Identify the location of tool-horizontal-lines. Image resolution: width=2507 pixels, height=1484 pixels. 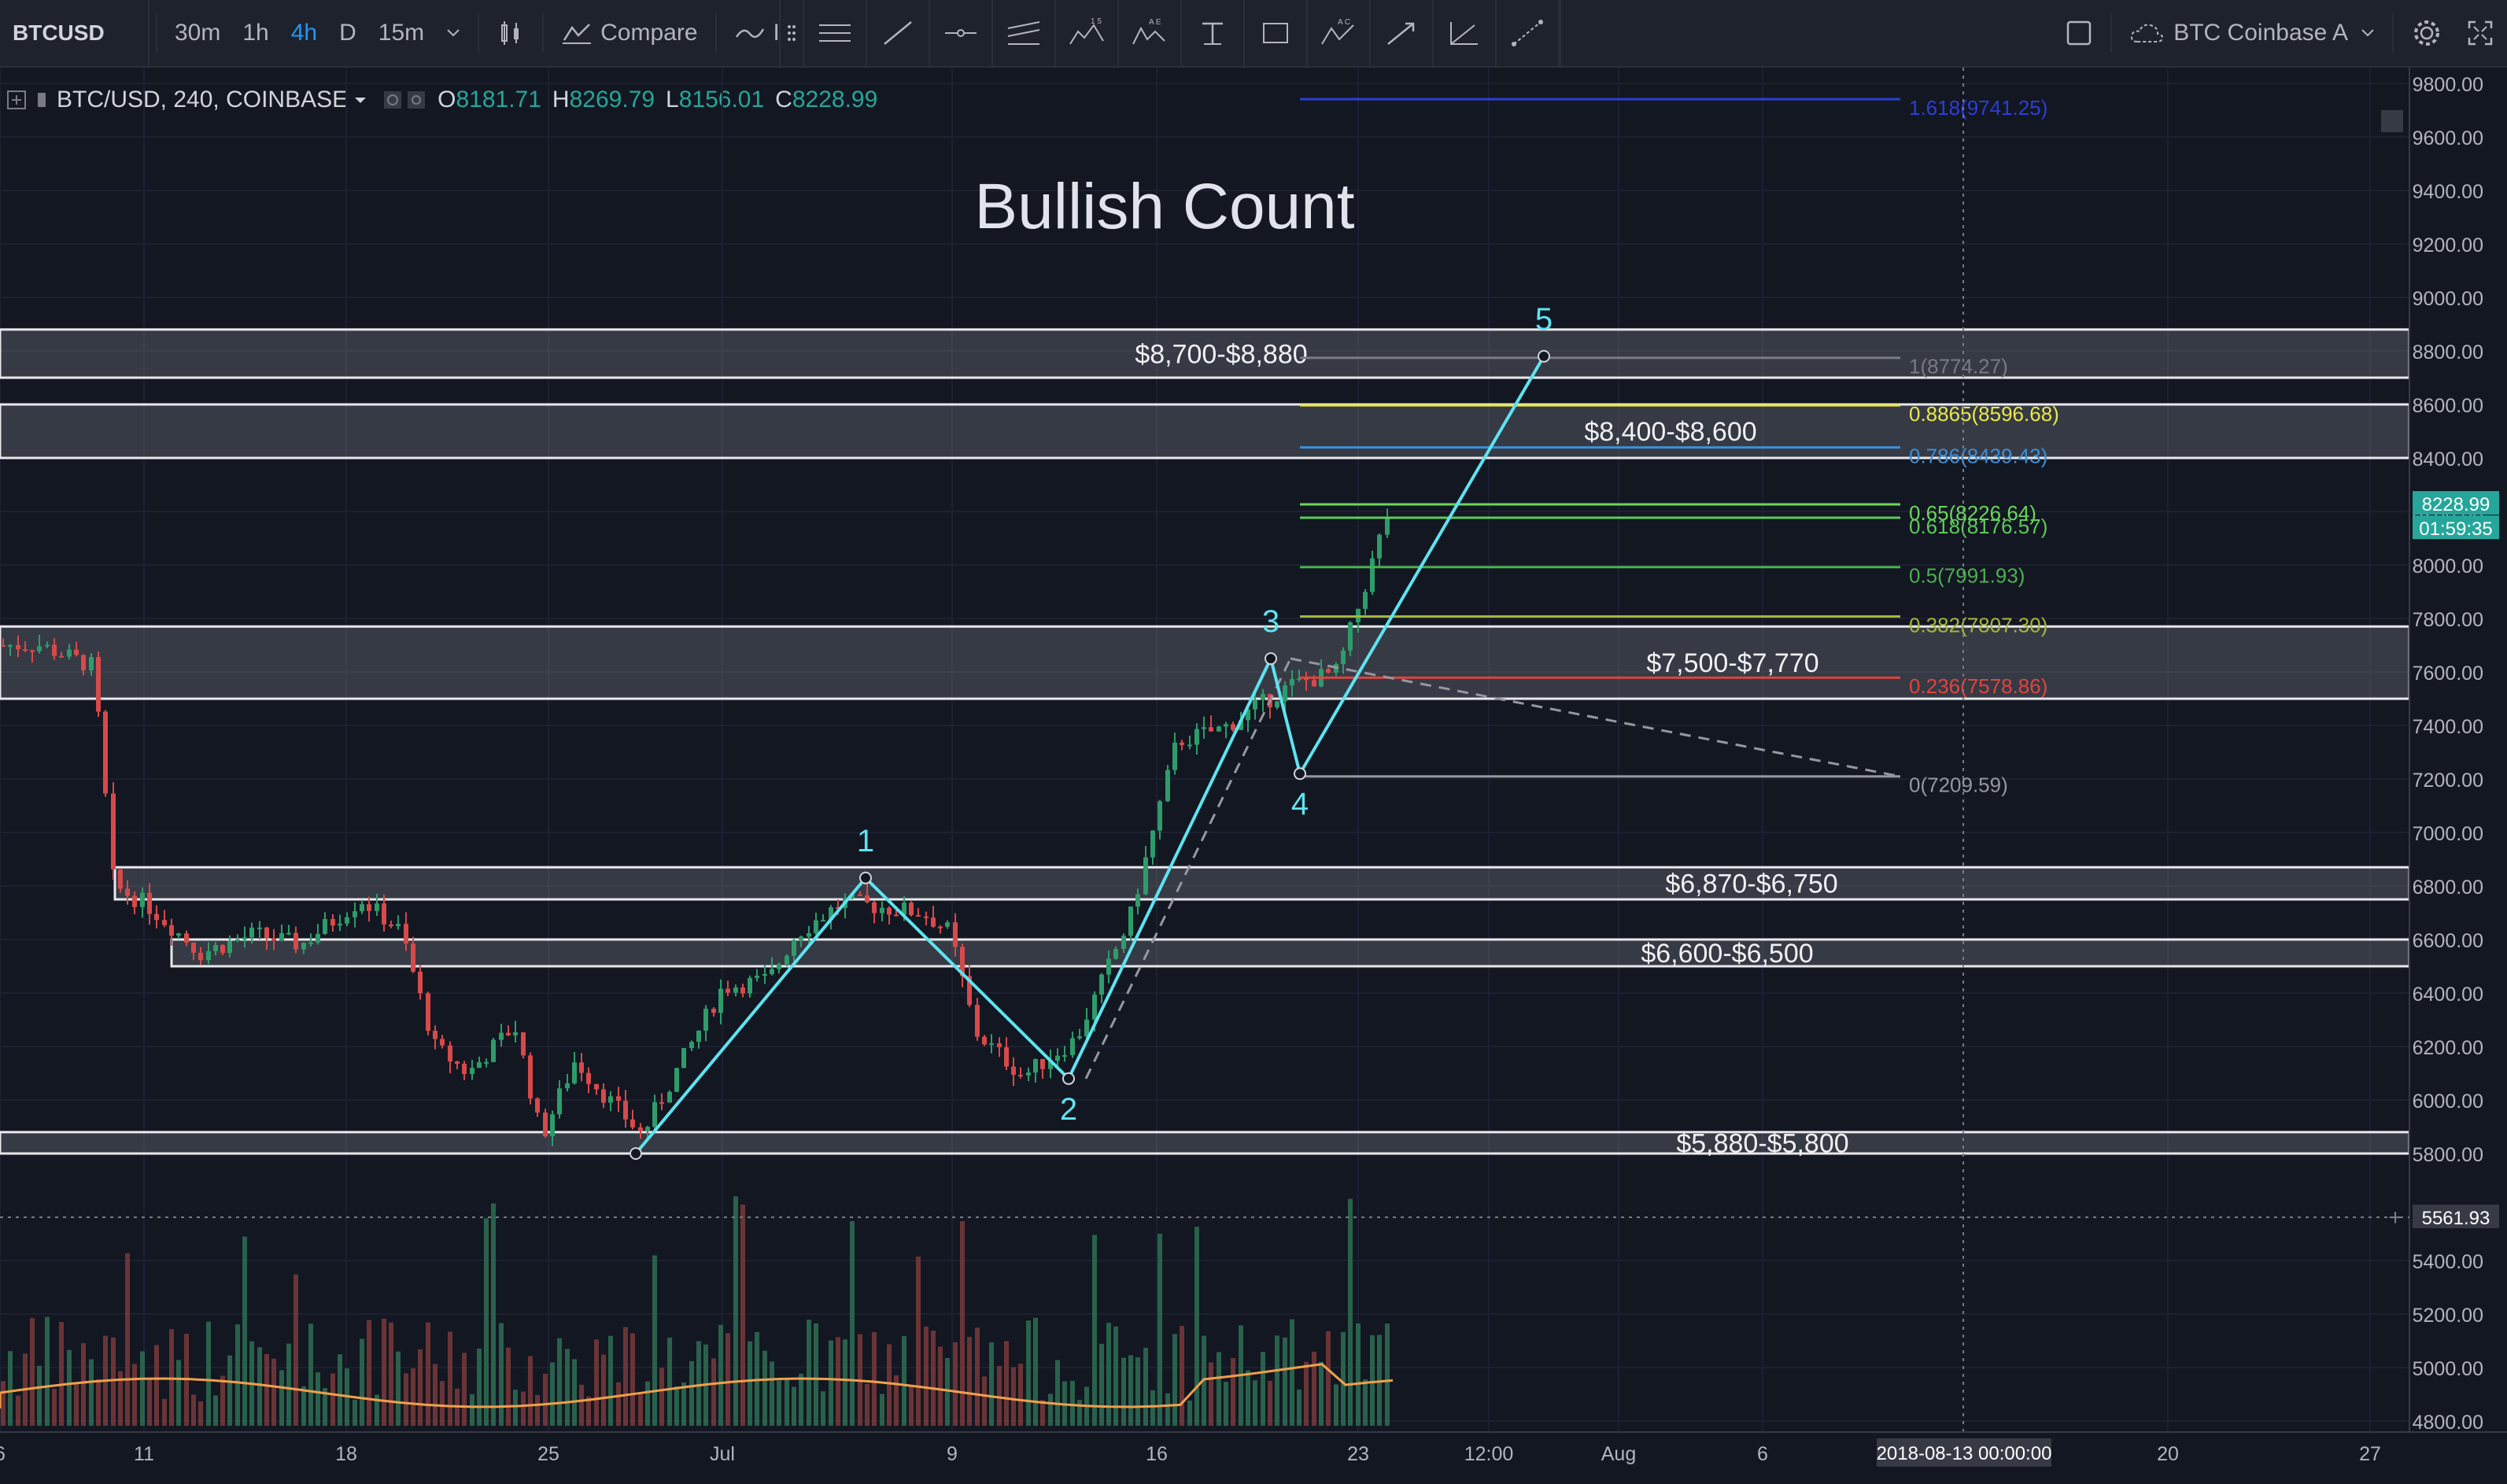
(835, 33).